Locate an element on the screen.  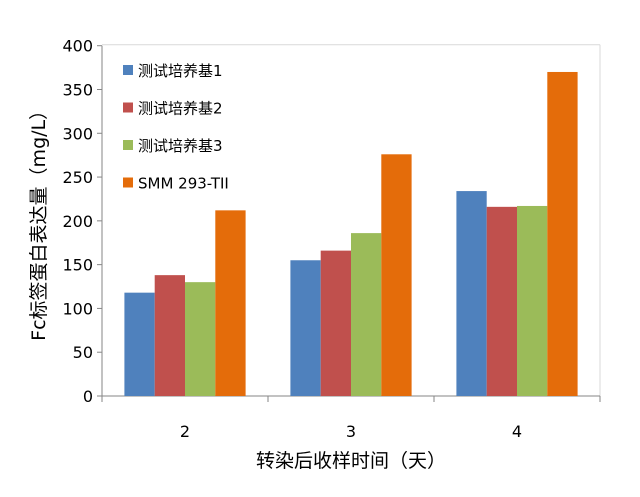
legend-label-2: 测试培养基2 is located at coordinates (180, 109).